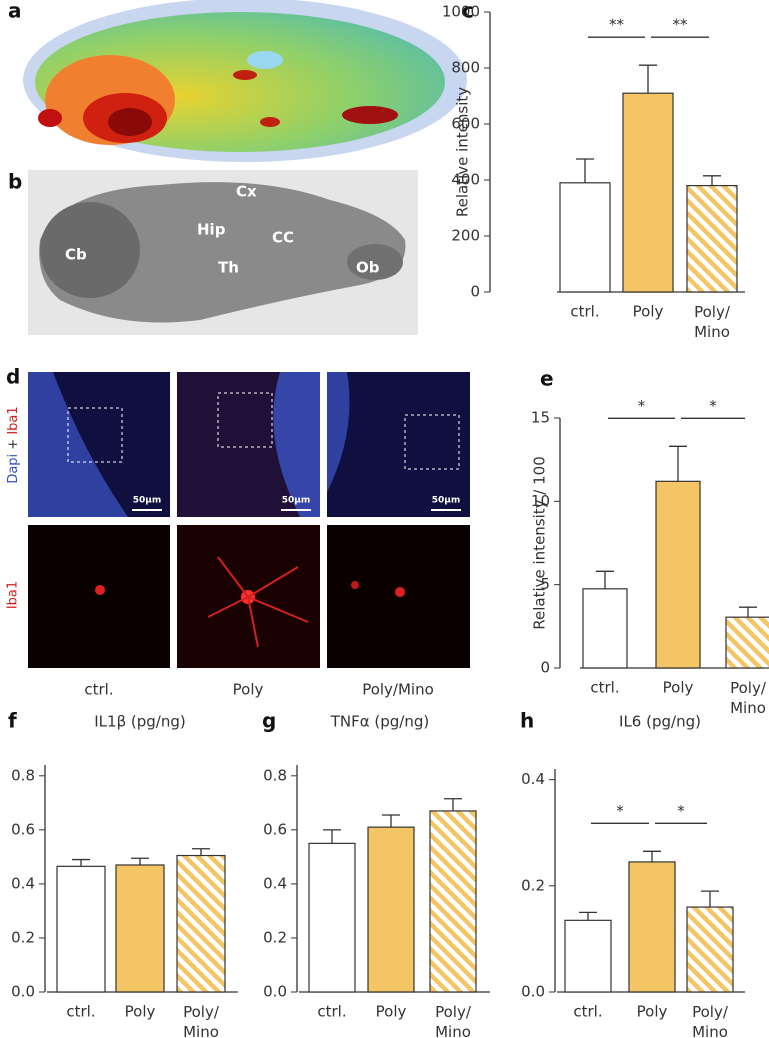  I want to click on chart-title: IL1β (pg/ng), so click(140, 722).